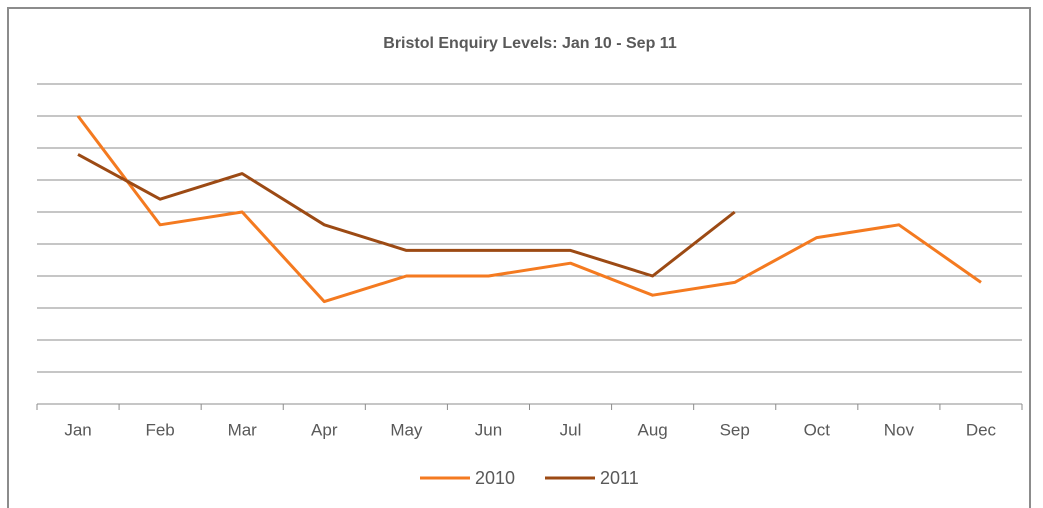 The image size is (1043, 508). What do you see at coordinates (981, 429) in the screenshot?
I see `x-tick-label: Dec` at bounding box center [981, 429].